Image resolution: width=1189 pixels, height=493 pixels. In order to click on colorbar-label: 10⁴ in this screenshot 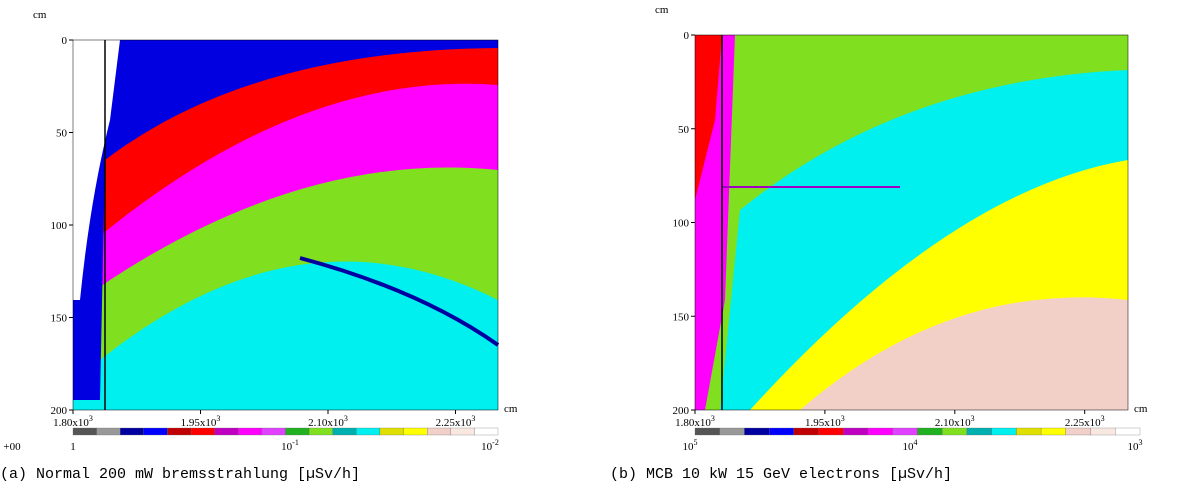, I will do `click(910, 445)`.